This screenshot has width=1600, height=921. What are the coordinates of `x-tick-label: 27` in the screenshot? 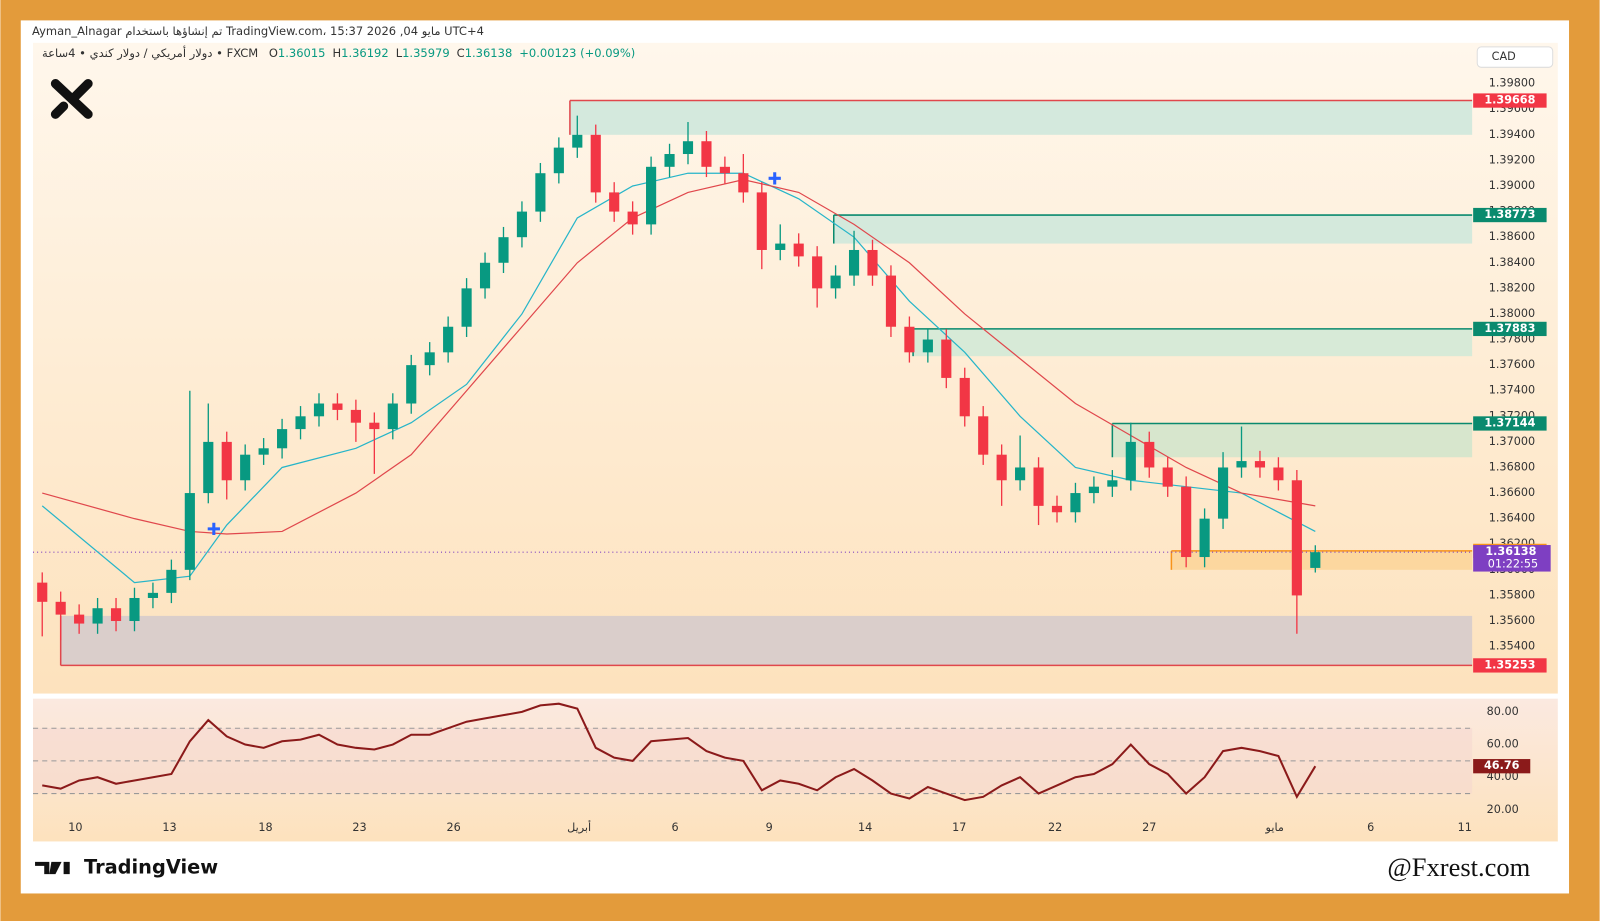 It's located at (1149, 827).